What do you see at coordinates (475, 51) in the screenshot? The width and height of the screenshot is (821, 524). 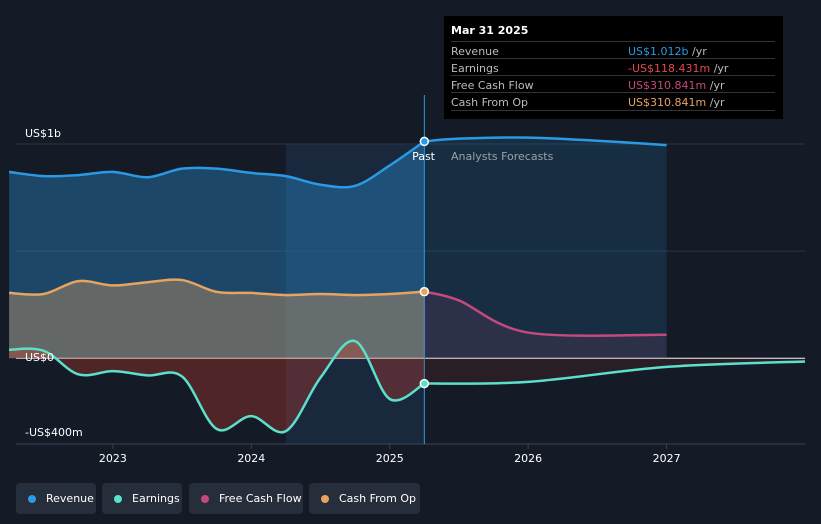 I see `tooltip-label: Revenue` at bounding box center [475, 51].